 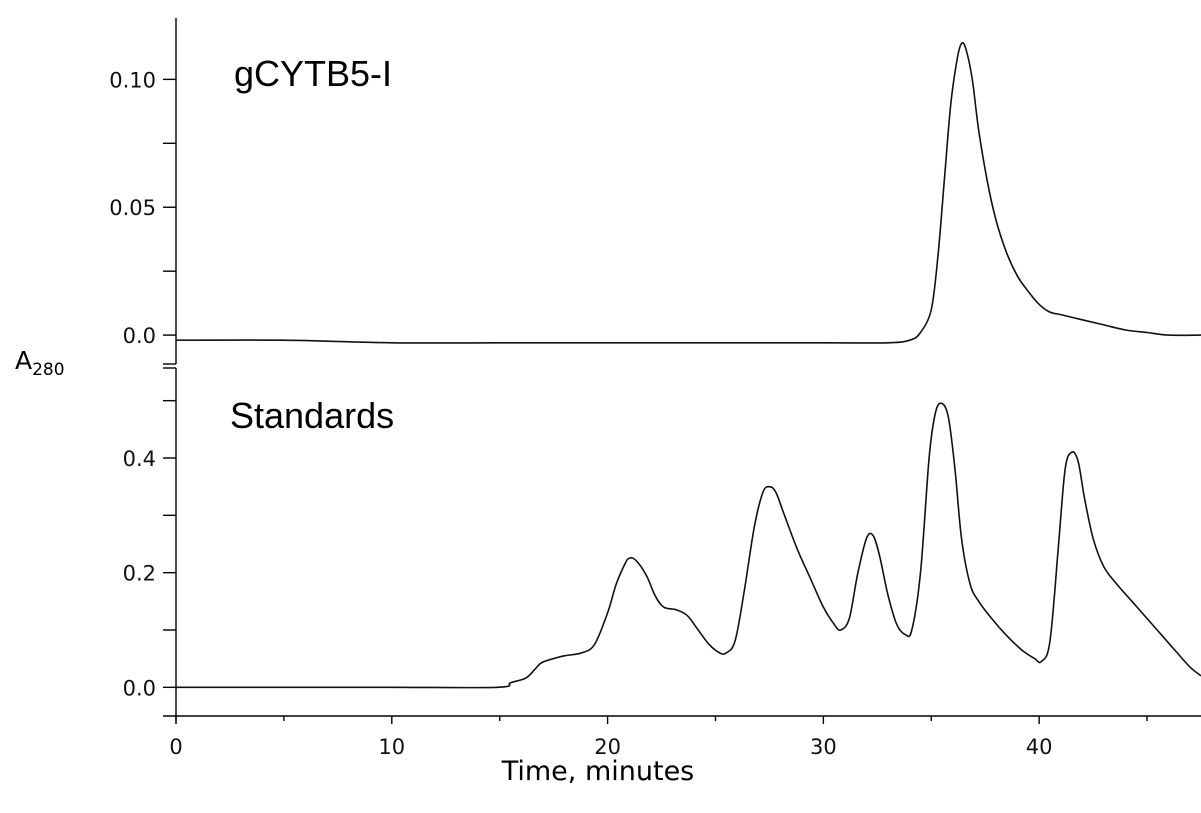 I want to click on bottom-y-tick-label: 0.0, so click(x=139, y=688).